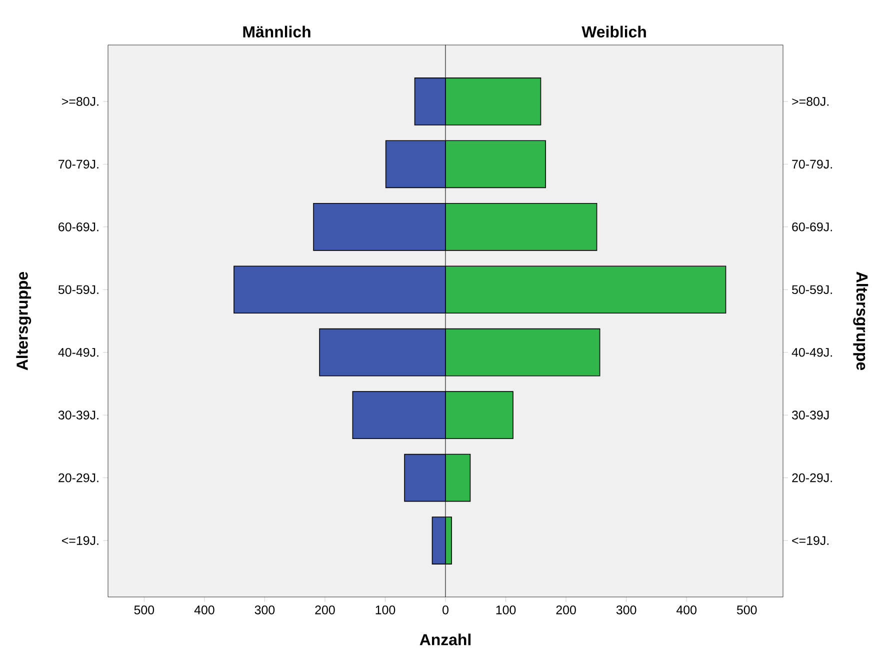 The height and width of the screenshot is (662, 877). What do you see at coordinates (812, 352) in the screenshot?
I see `y2-tick-label: 40-49J.` at bounding box center [812, 352].